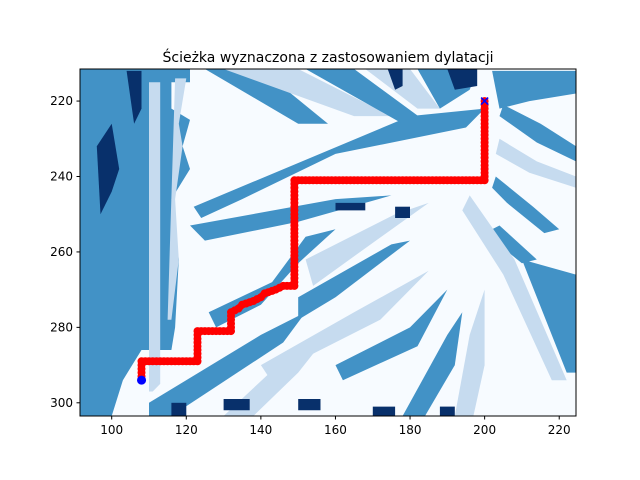 The width and height of the screenshot is (640, 480). I want to click on x-tick-label: 100, so click(111, 430).